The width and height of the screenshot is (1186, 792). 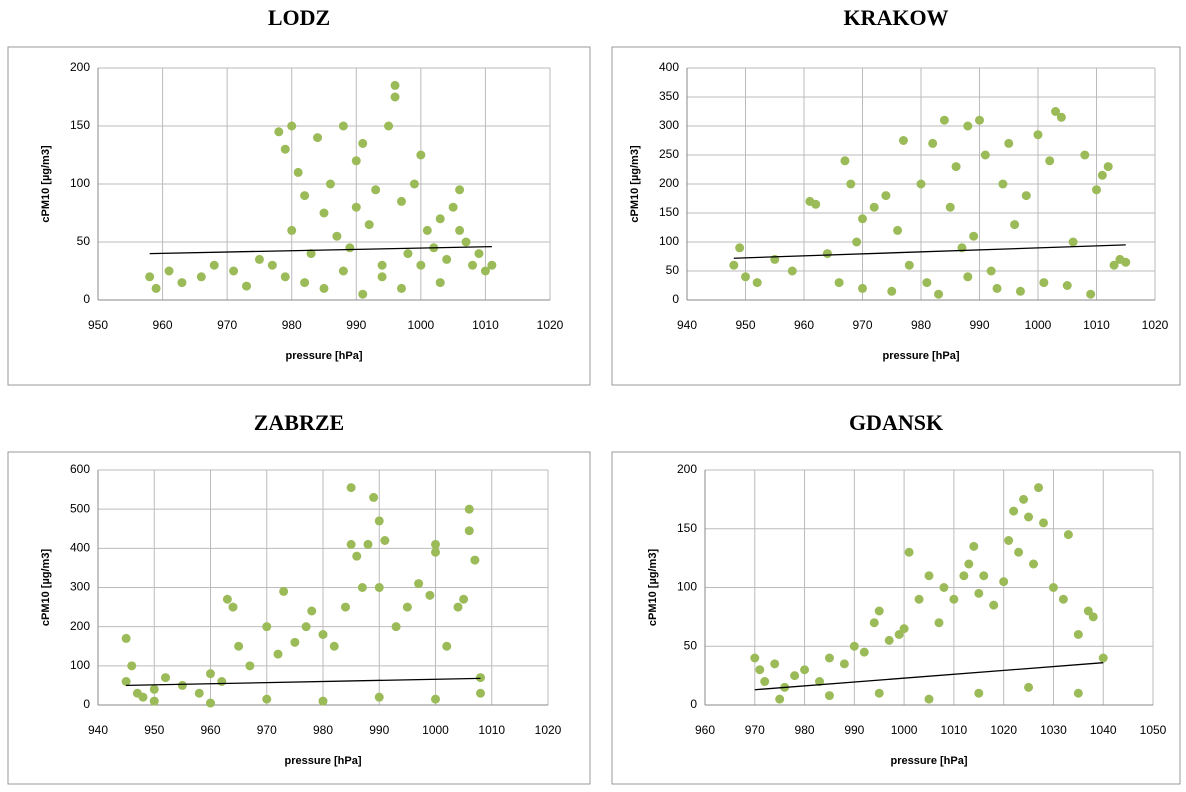 I want to click on x-tick-label: 1000, so click(x=1038, y=325).